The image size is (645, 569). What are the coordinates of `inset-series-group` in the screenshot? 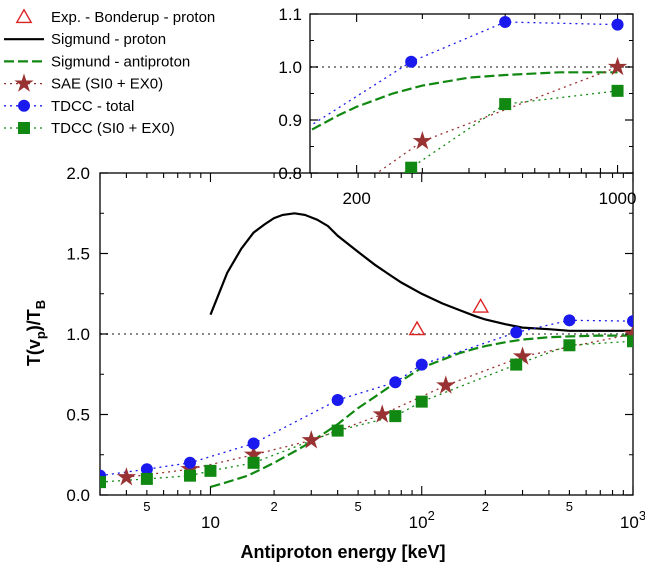 It's located at (469, 94).